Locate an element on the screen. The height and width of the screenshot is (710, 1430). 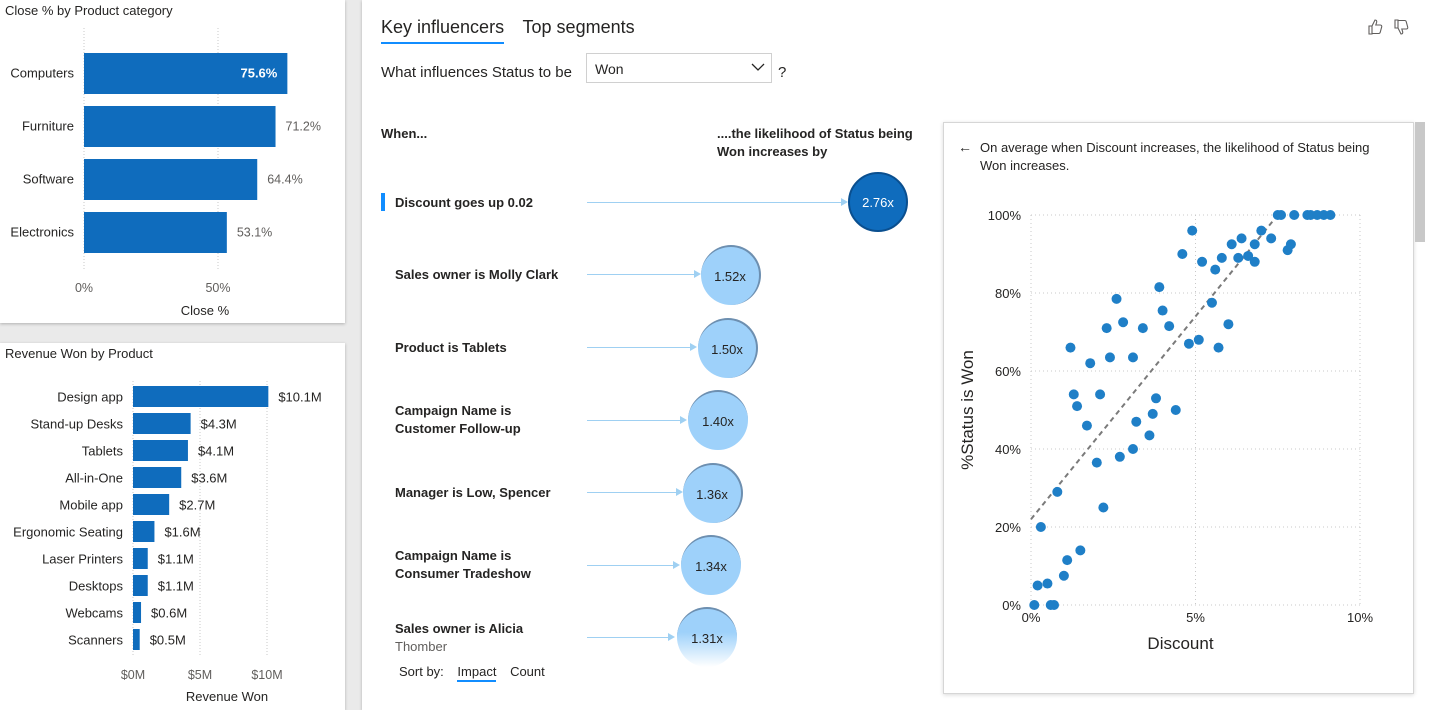
thumbs-down-icon is located at coordinates (1402, 27).